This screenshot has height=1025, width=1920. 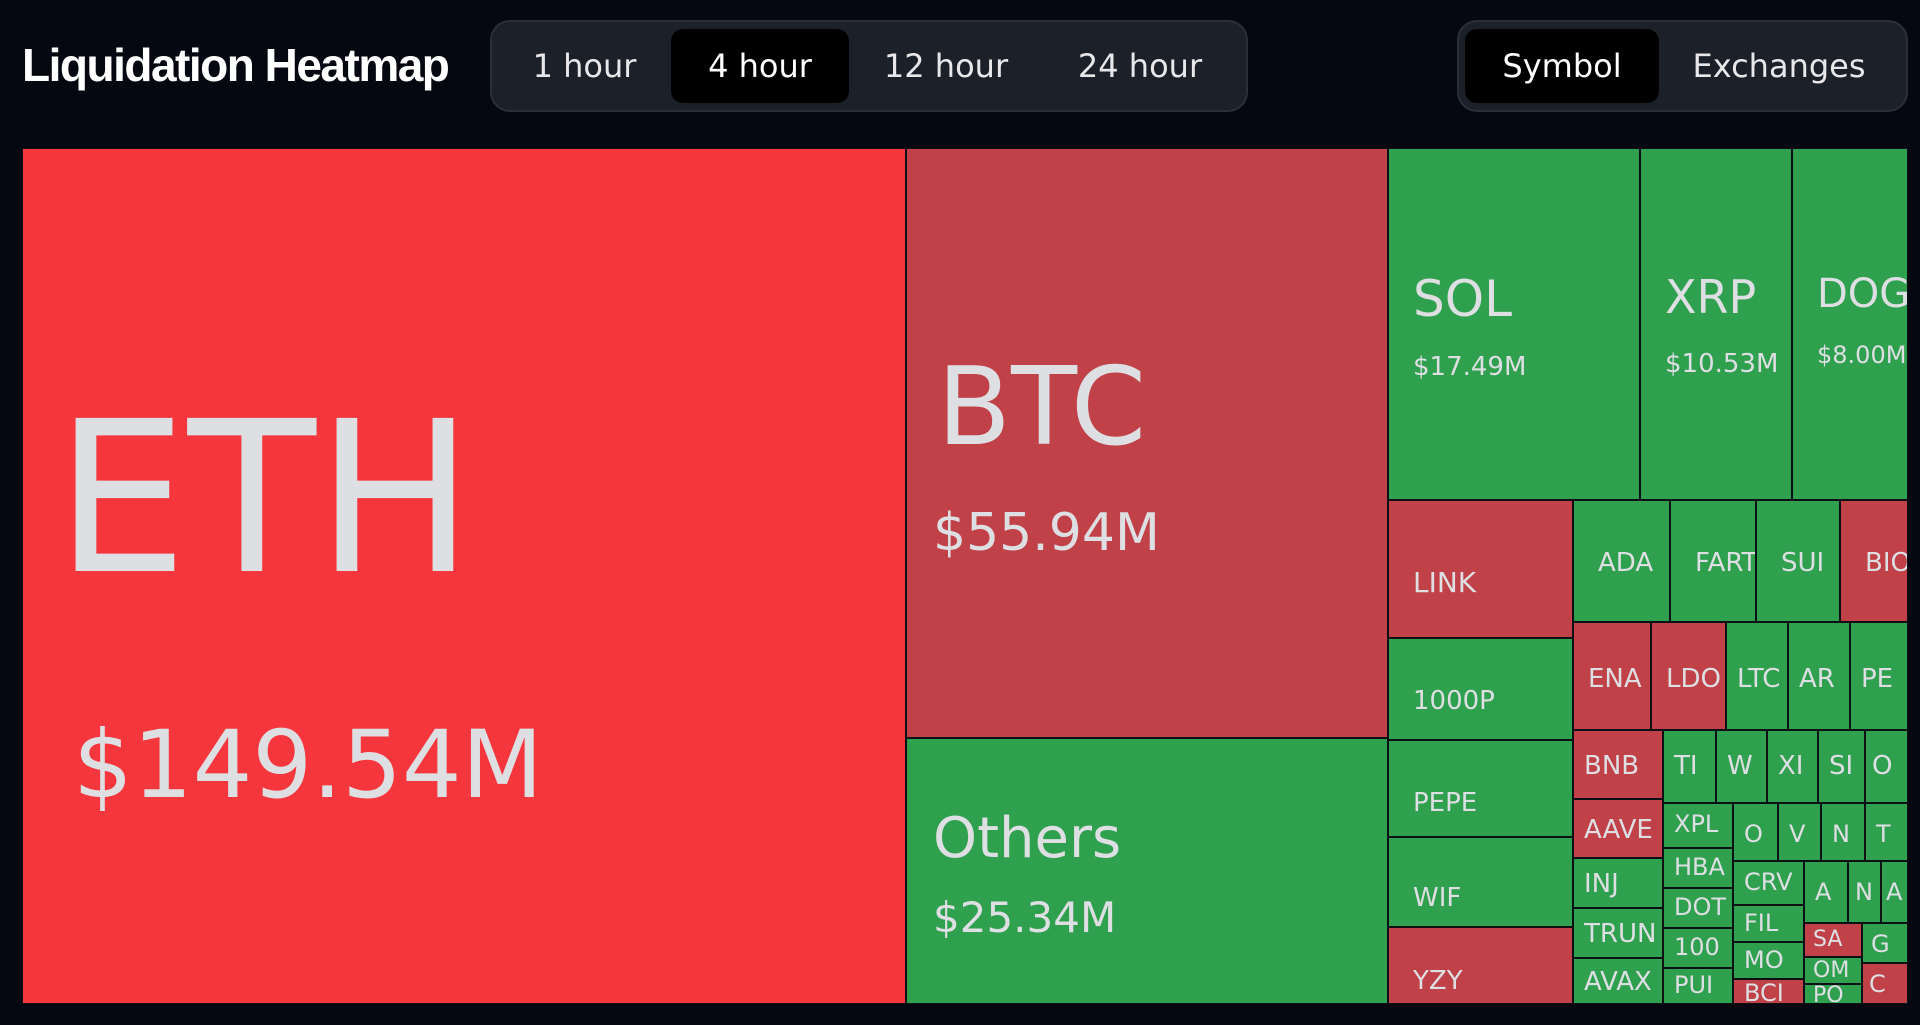 I want to click on tile-symbol: AVAX, so click(x=1618, y=982).